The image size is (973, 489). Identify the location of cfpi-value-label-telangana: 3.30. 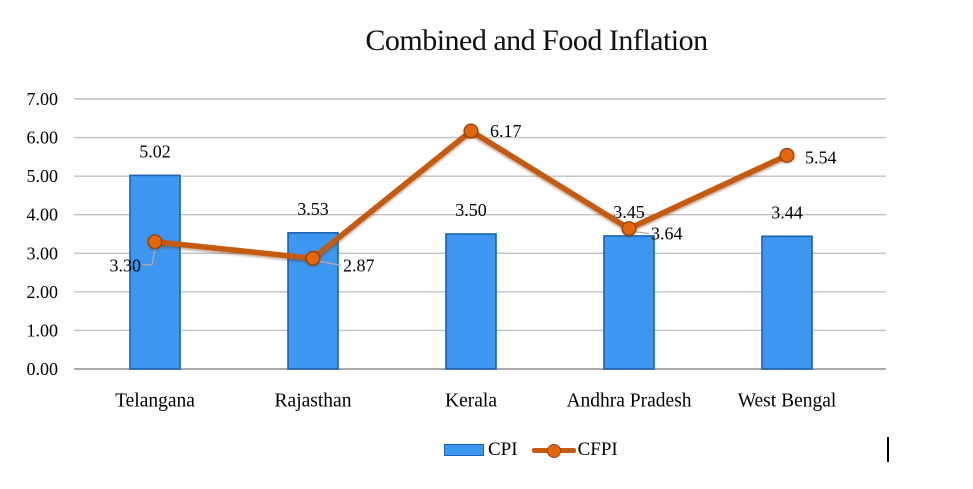
(126, 266).